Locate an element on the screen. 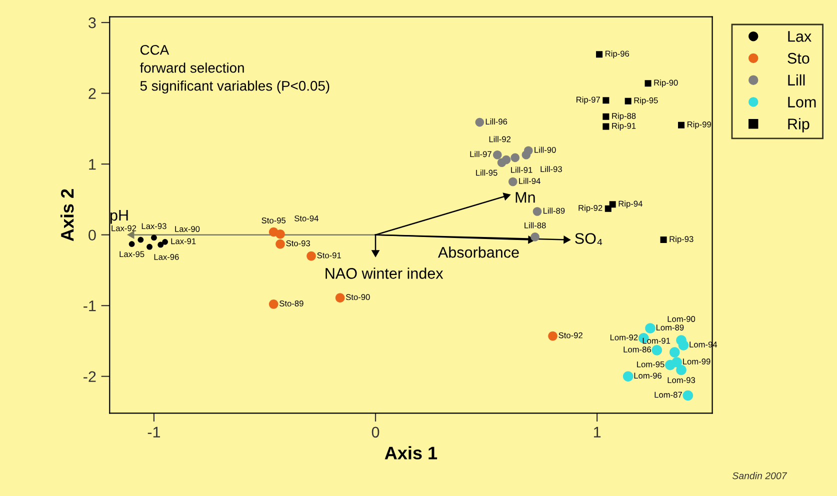 Image resolution: width=837 pixels, height=496 pixels. data-label: Lill-88 is located at coordinates (535, 225).